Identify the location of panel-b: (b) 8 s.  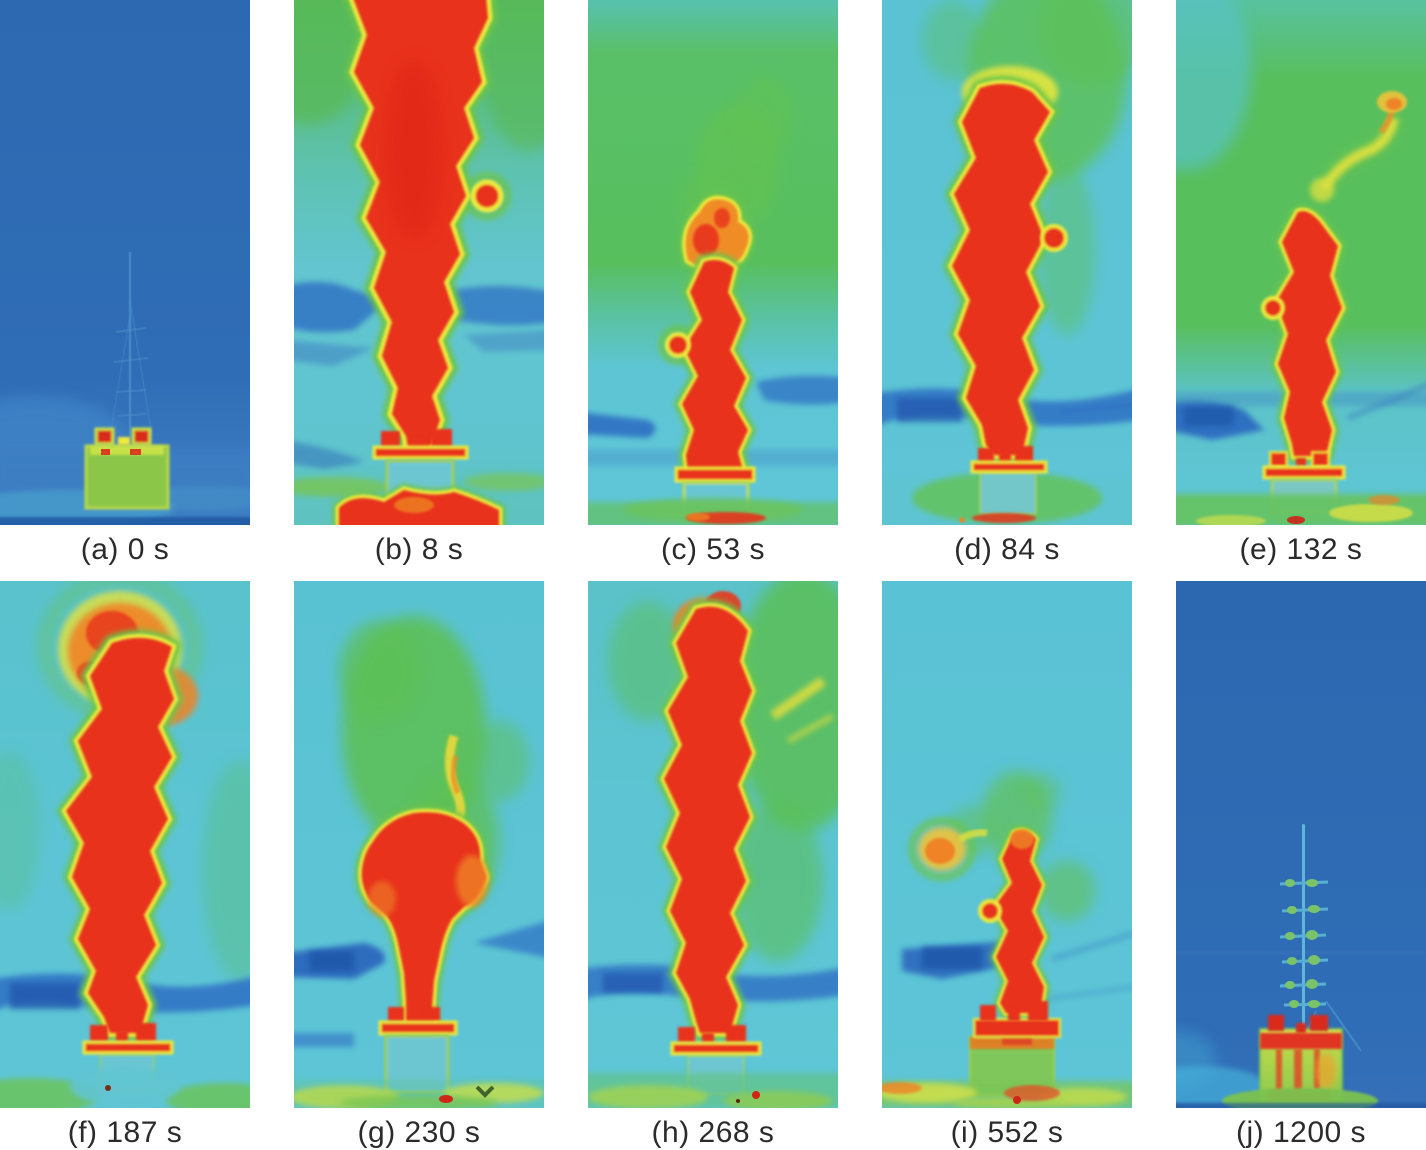
(419, 290).